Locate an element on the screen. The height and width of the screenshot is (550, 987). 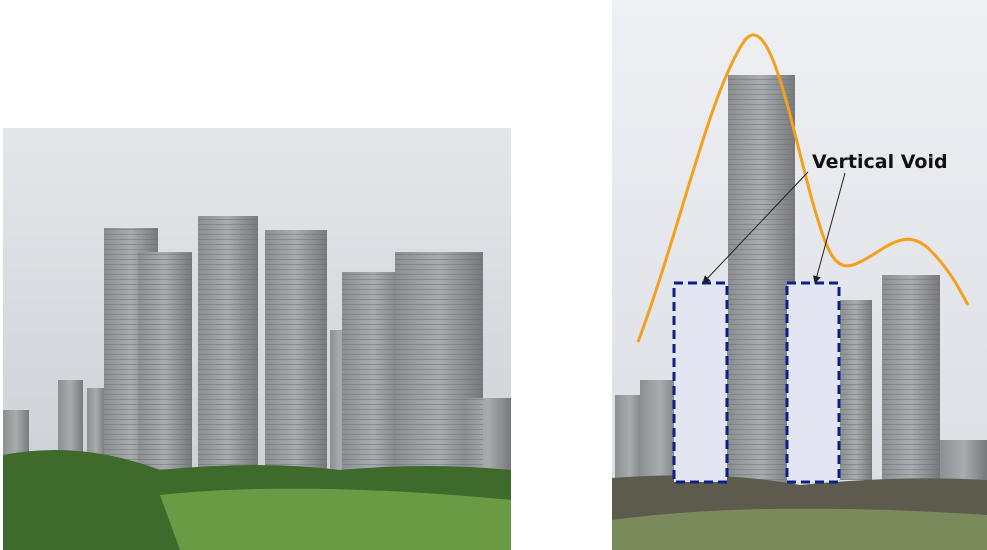
annotation-label: Vertical Void is located at coordinates (880, 162).